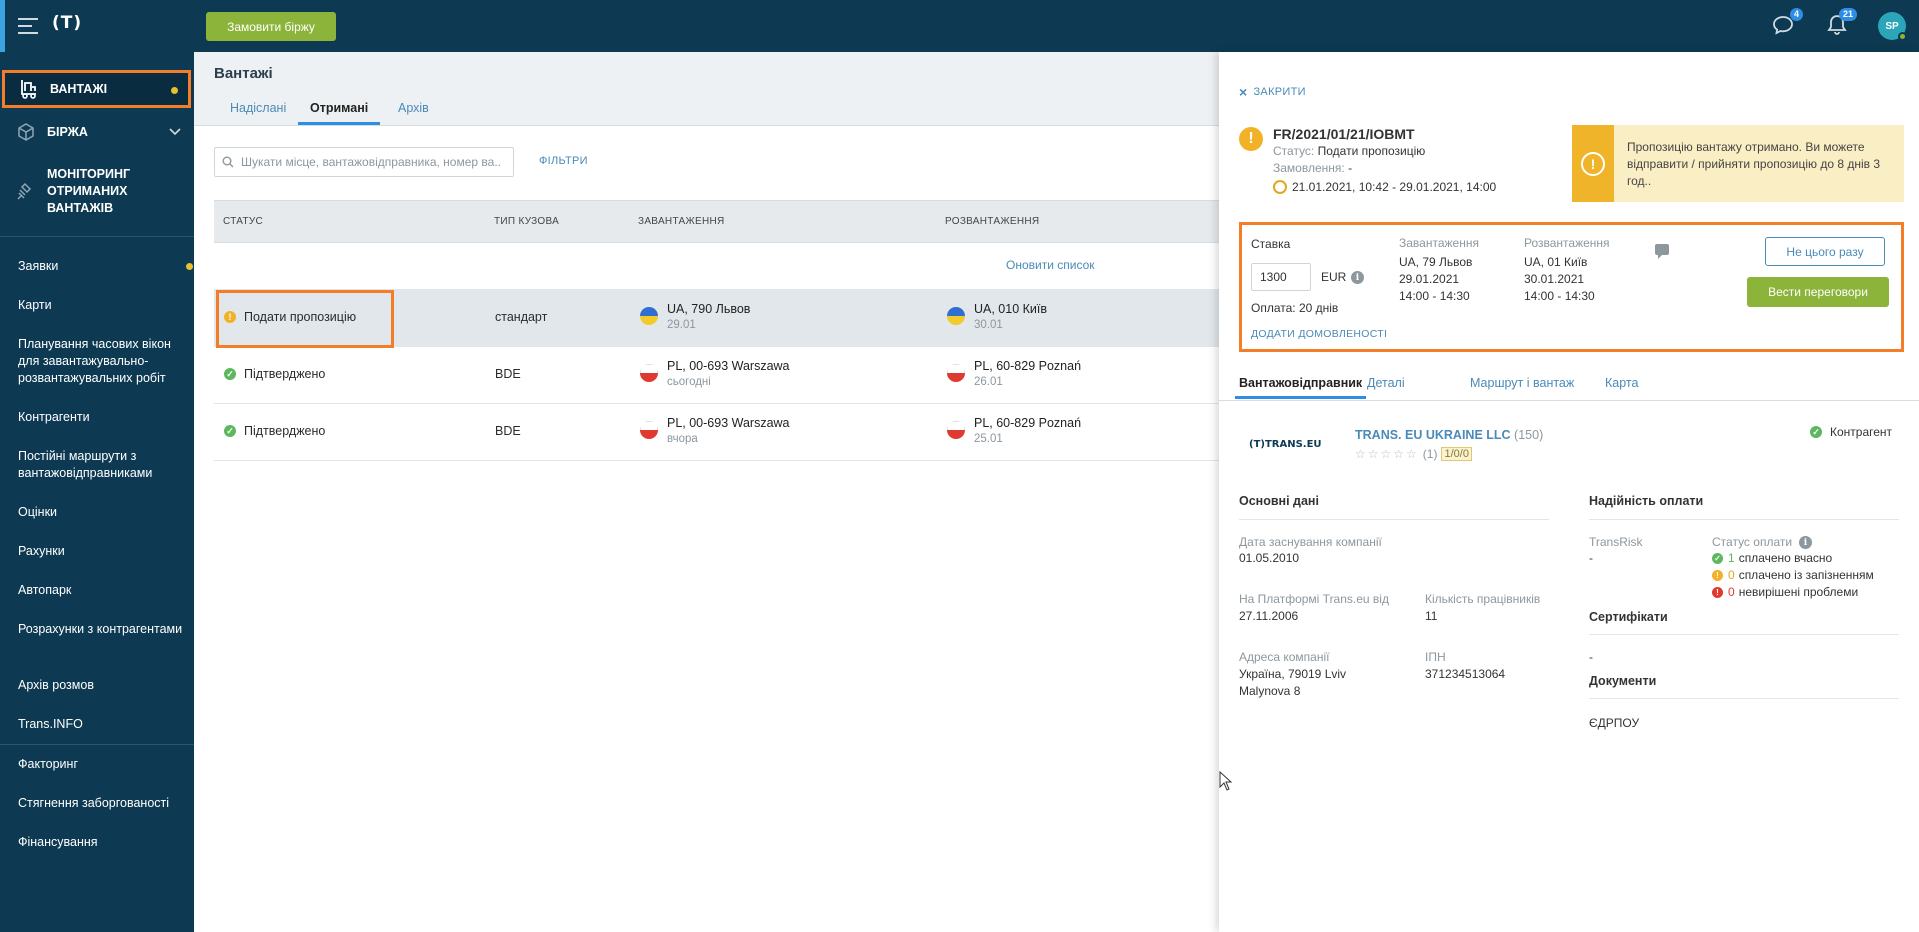 Image resolution: width=1919 pixels, height=932 pixels. What do you see at coordinates (38, 512) in the screenshot?
I see `sidebar-item-ratings: Оцінки` at bounding box center [38, 512].